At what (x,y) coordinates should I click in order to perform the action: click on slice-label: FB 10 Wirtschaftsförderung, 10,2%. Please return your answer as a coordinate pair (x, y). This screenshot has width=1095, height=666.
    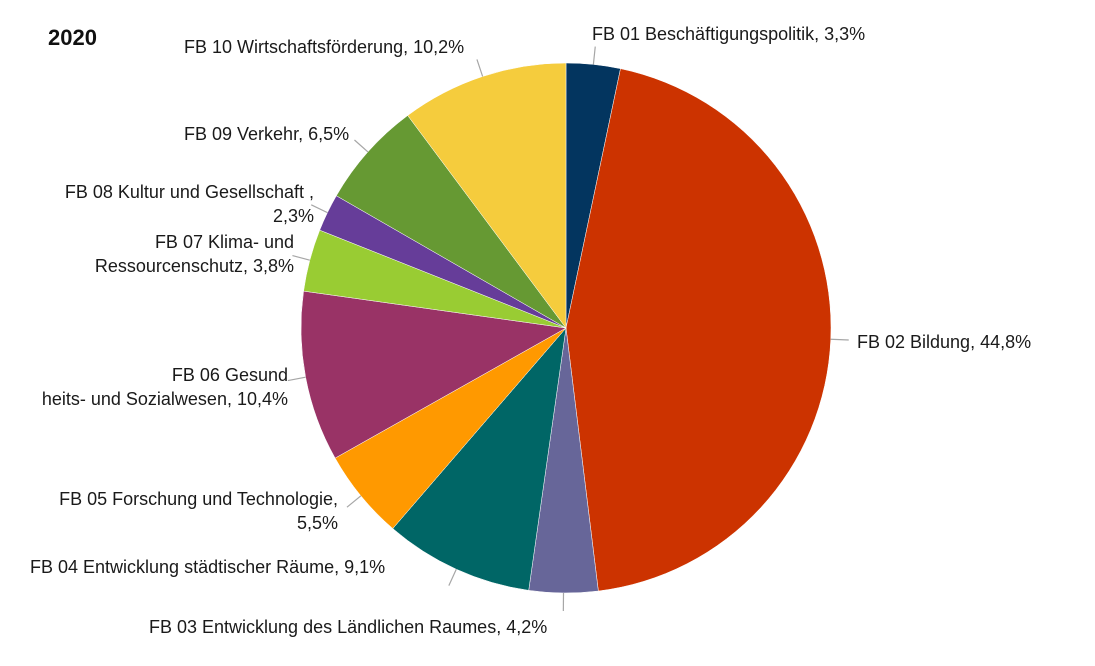
    Looking at the image, I should click on (324, 47).